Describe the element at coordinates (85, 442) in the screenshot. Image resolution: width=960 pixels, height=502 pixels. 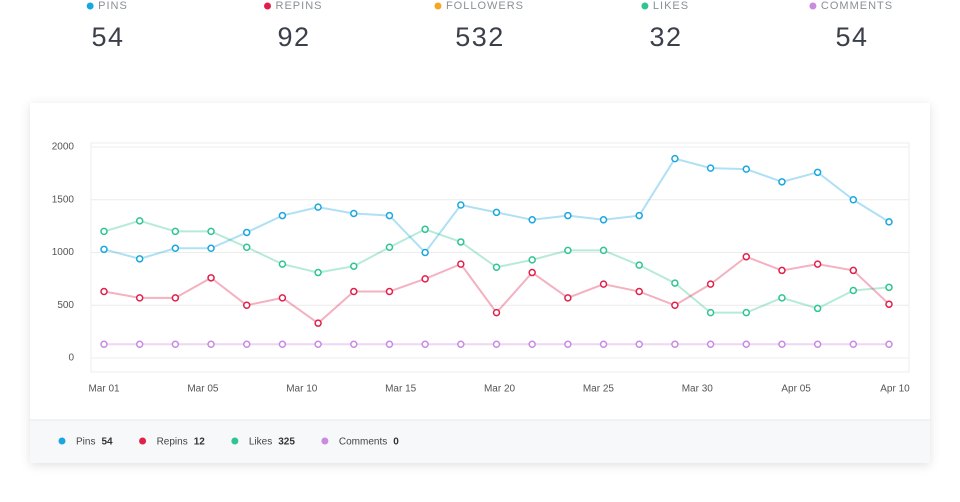
I see `legend-name: Pins` at that location.